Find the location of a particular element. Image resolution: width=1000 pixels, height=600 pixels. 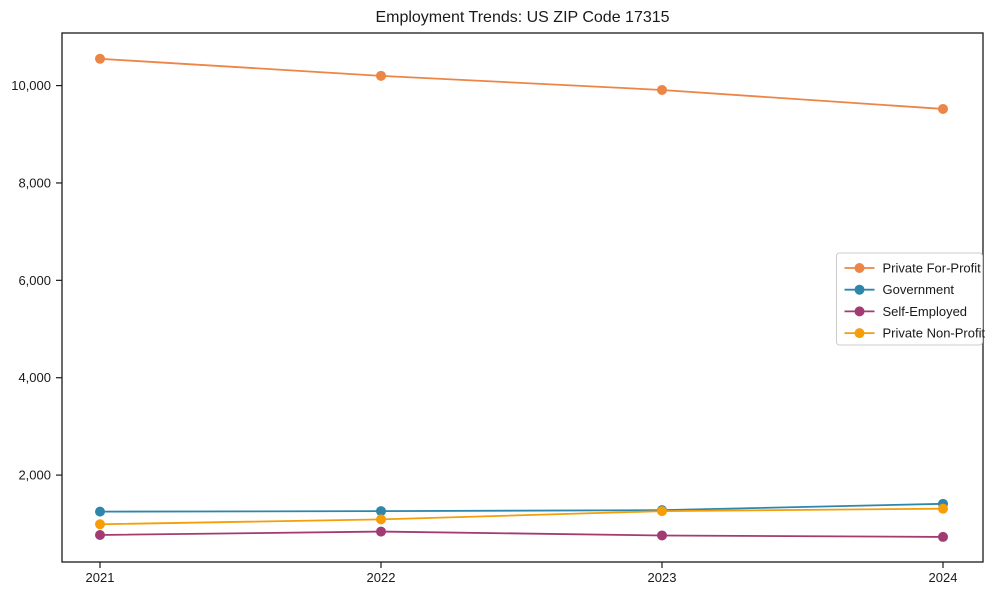

y-tick-label: 10,000 is located at coordinates (31, 85).